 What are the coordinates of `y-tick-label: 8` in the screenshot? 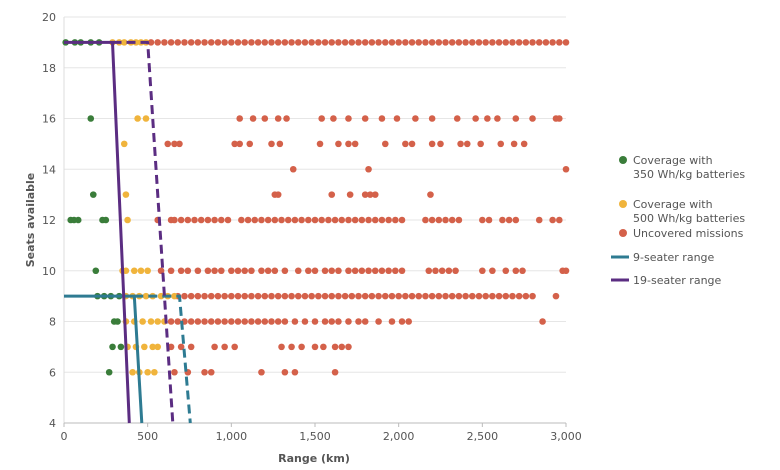 It's located at (52, 322).